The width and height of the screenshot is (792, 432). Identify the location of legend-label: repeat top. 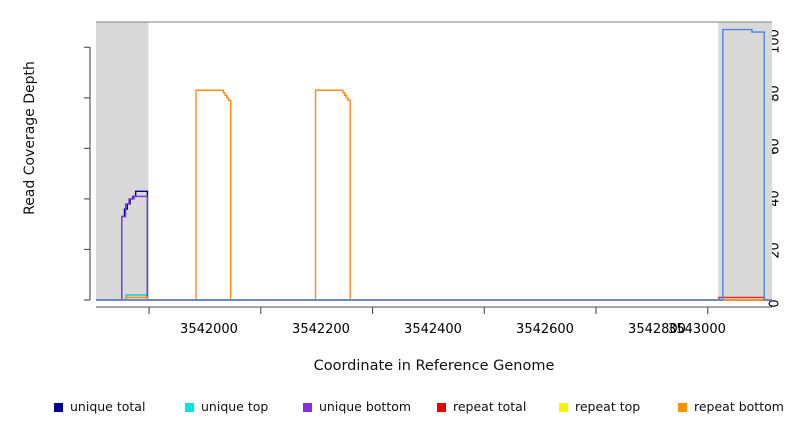
(608, 406).